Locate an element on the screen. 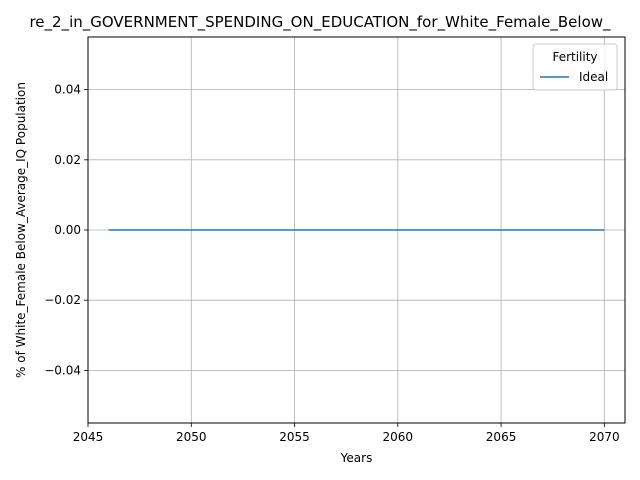 The width and height of the screenshot is (640, 480). x-tick-label: 2070 is located at coordinates (604, 437).